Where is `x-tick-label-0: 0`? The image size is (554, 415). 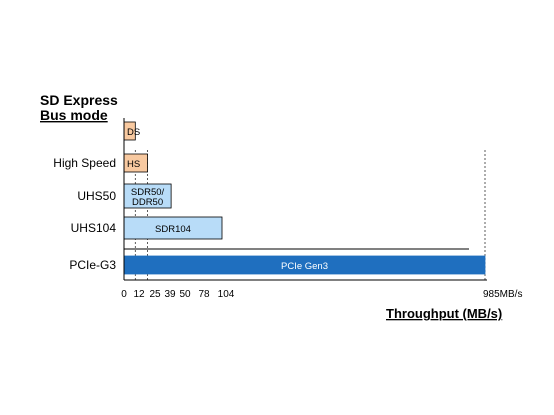 x-tick-label-0: 0 is located at coordinates (124, 294).